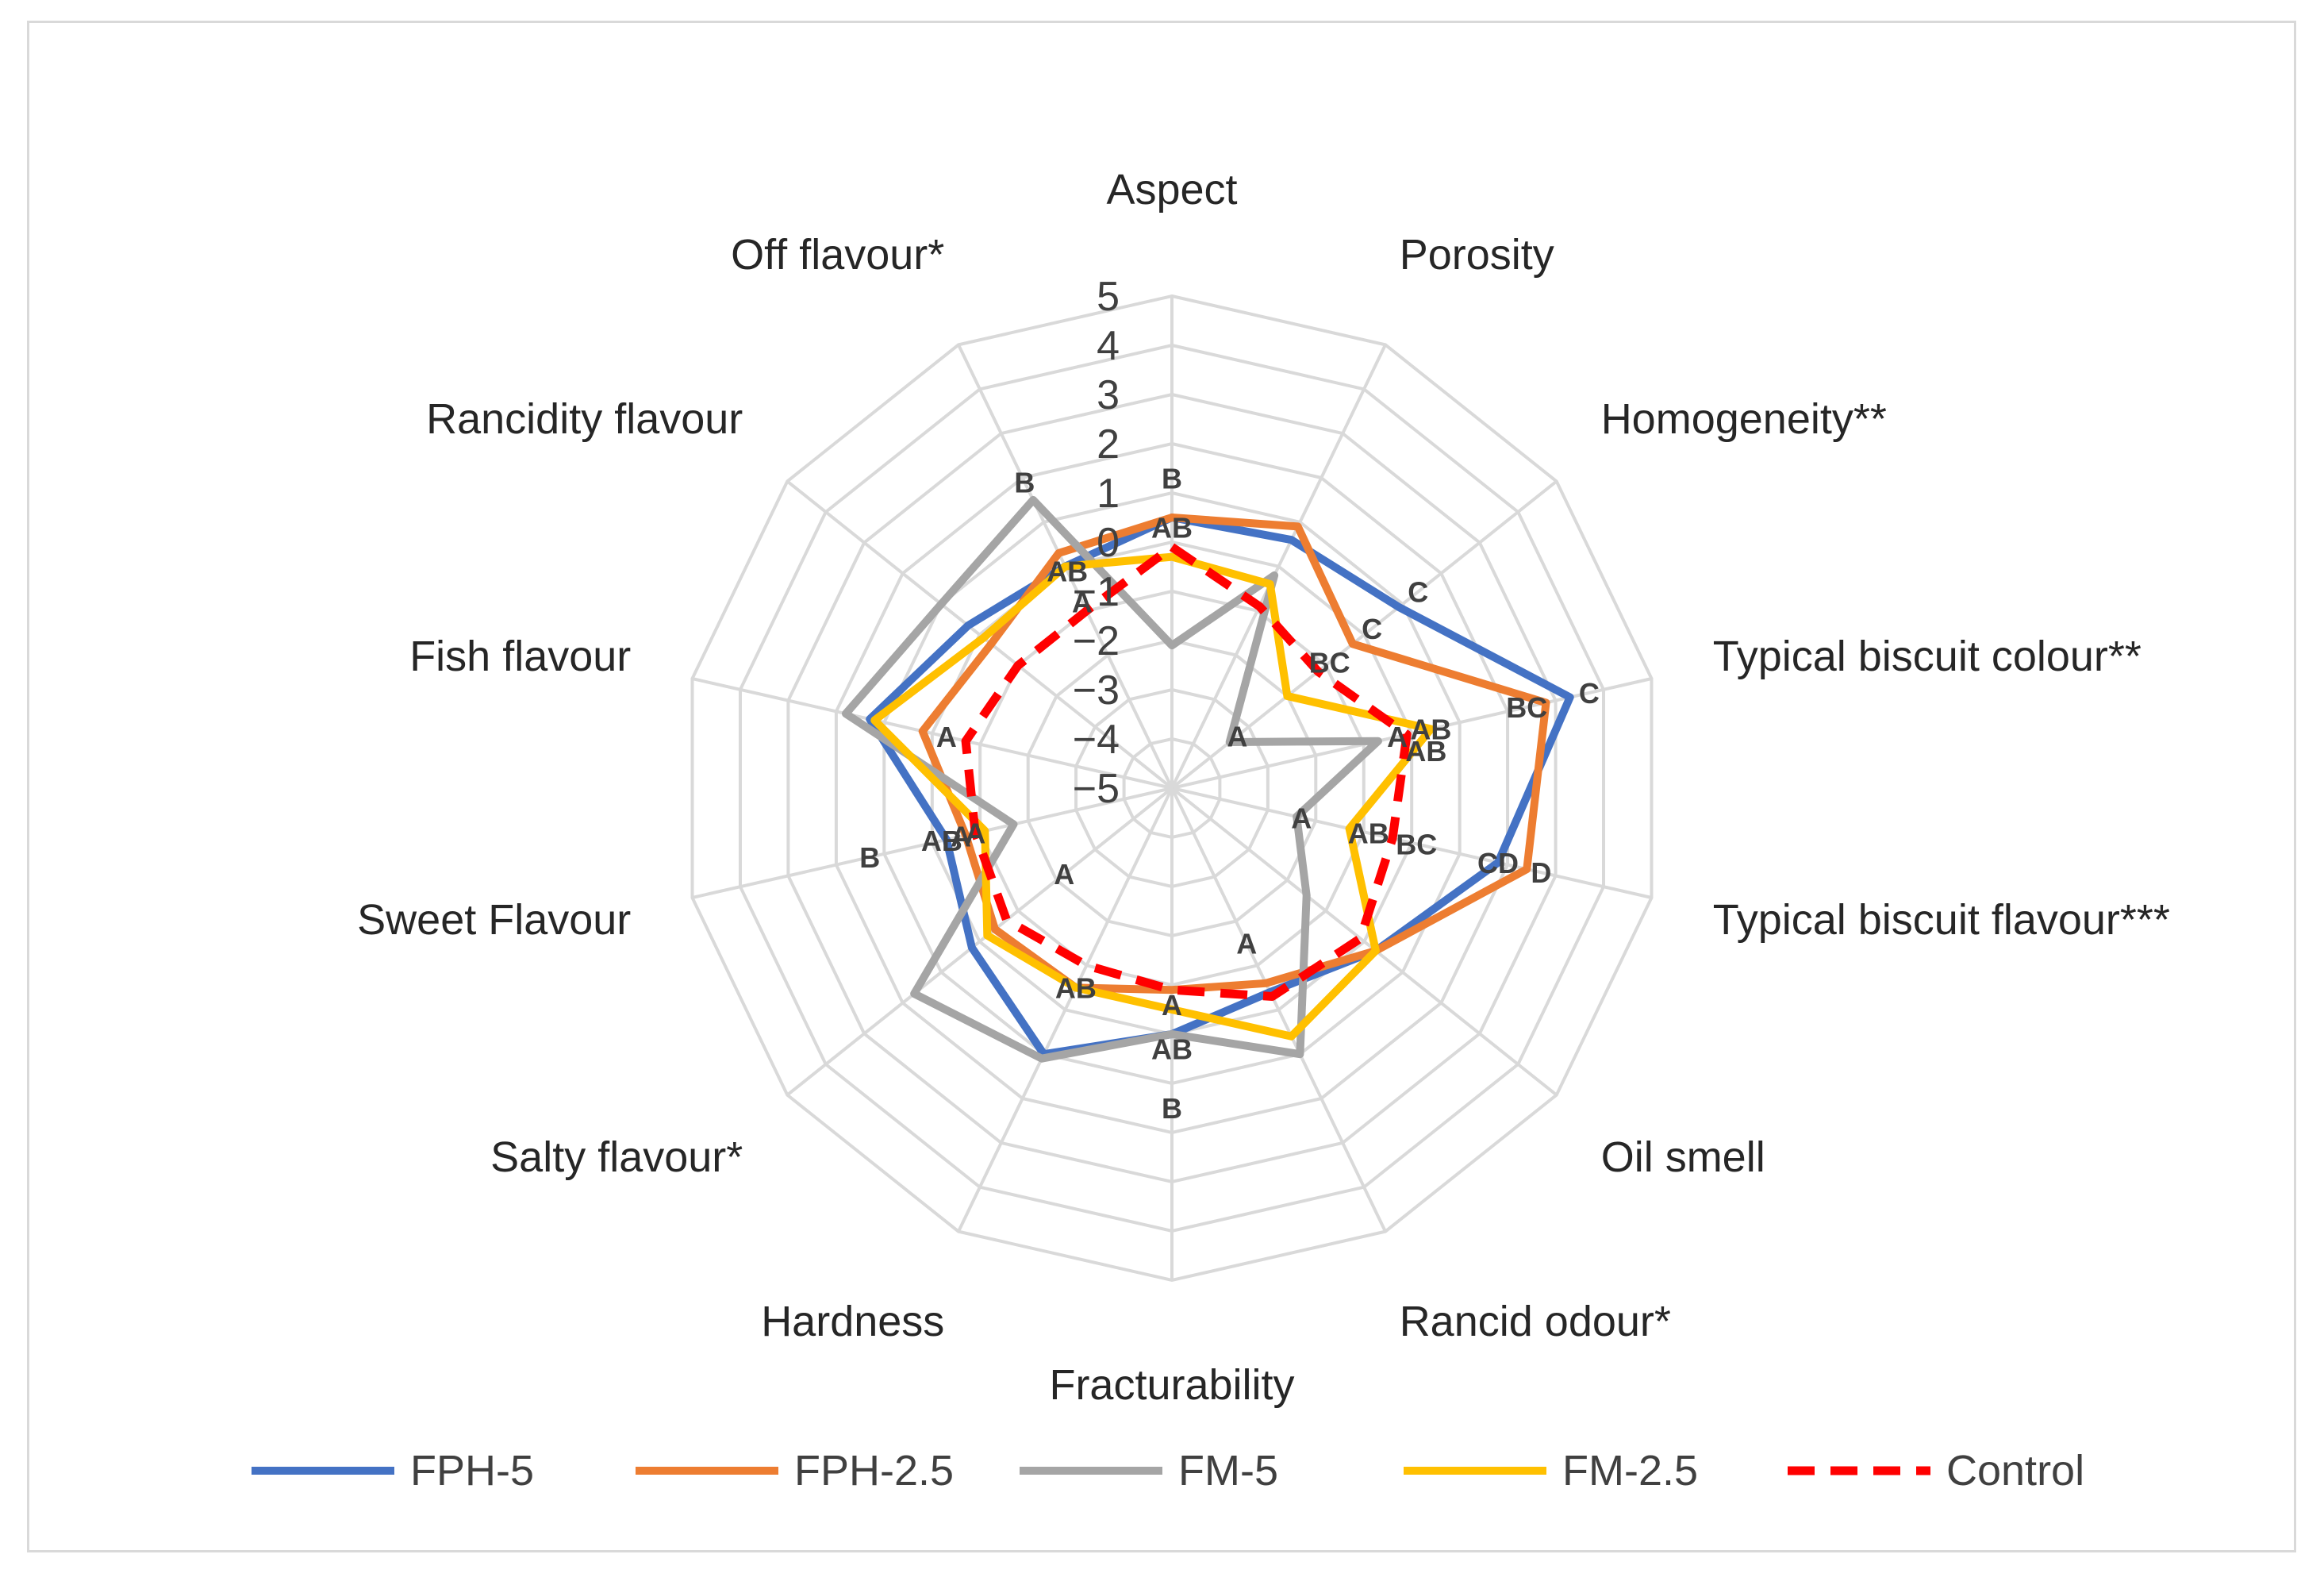  I want to click on axis-label: Fish flavour, so click(520, 656).